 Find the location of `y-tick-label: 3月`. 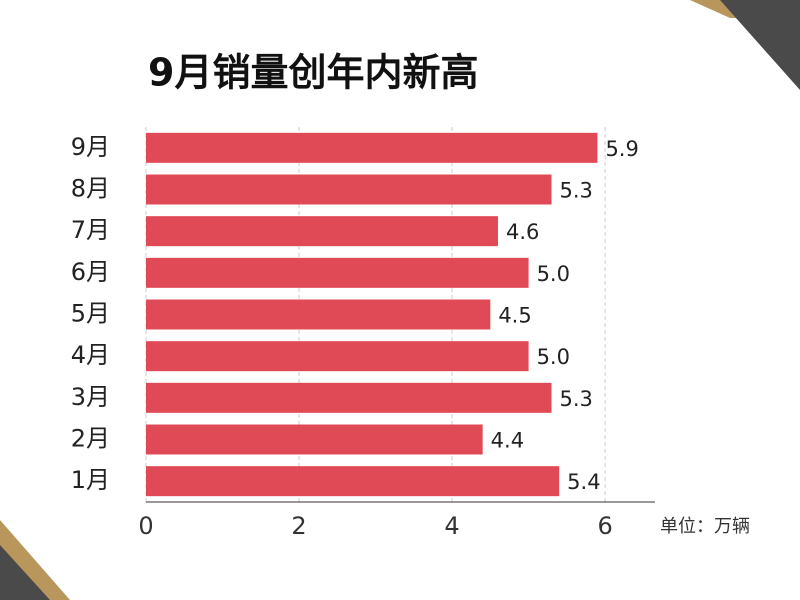

y-tick-label: 3月 is located at coordinates (90, 397).